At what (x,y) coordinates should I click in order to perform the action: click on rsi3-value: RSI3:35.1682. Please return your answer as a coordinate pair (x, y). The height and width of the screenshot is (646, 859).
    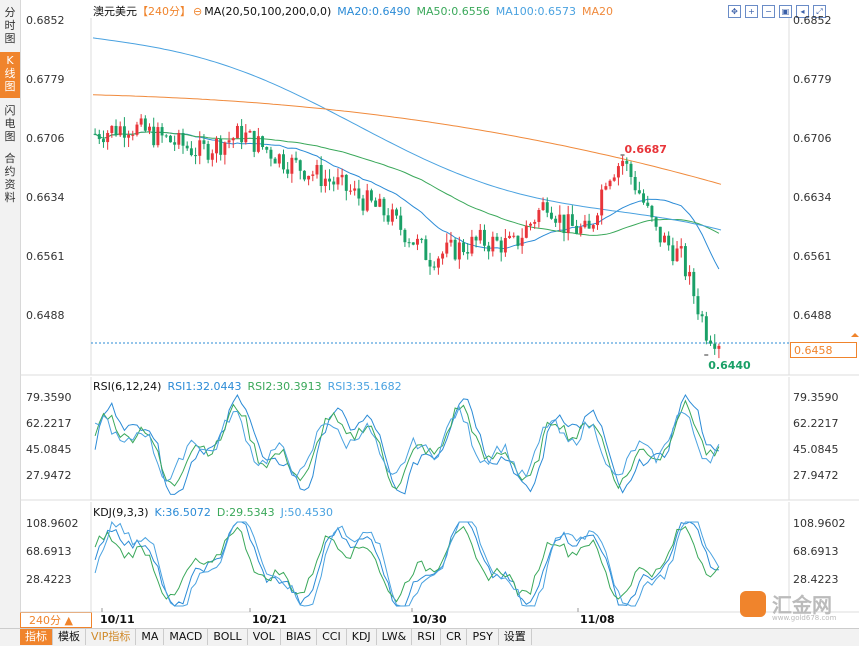
    Looking at the image, I should click on (364, 386).